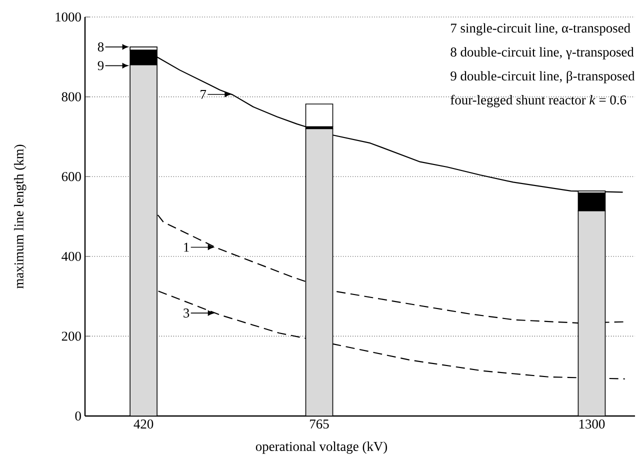 The width and height of the screenshot is (639, 472). I want to click on y-tick-label: 1000, so click(68, 17).